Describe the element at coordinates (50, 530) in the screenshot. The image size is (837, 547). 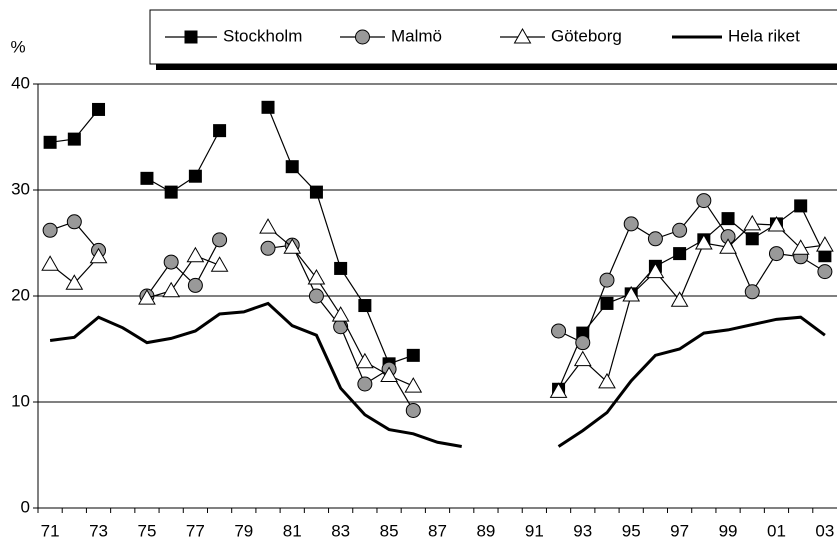
I see `x-tick-label: 71` at that location.